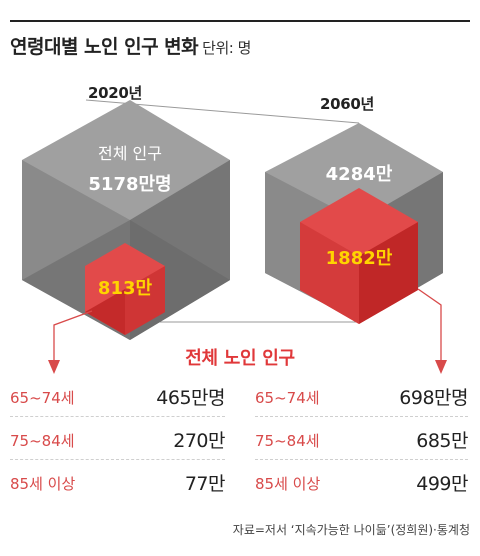 The height and width of the screenshot is (556, 480). I want to click on elderly-population-2060: 1882만, so click(359, 258).